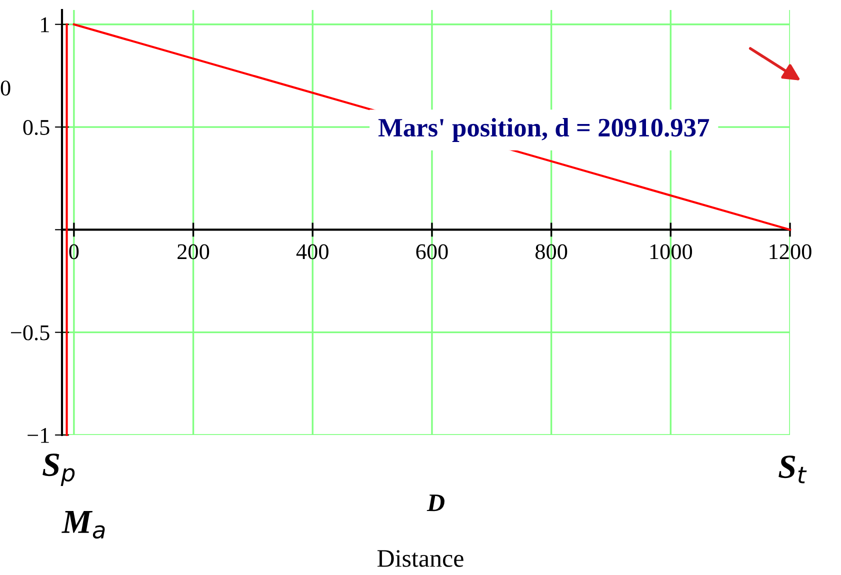 This screenshot has height=575, width=841. I want to click on x-tick-label: 0, so click(74, 252).